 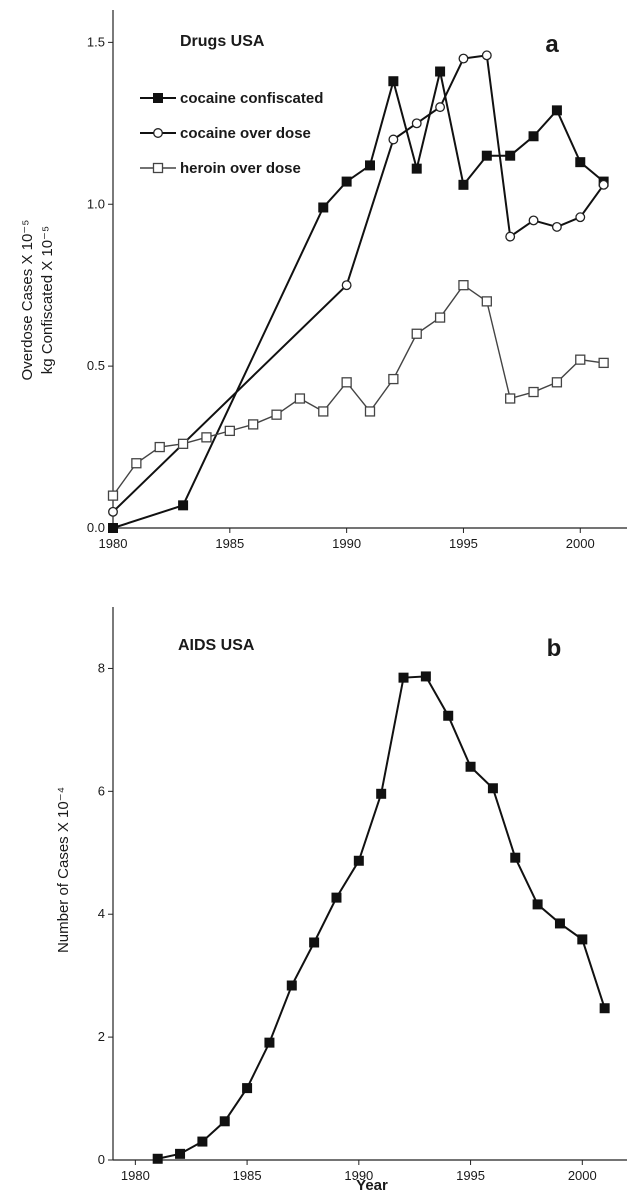 What do you see at coordinates (580, 543) in the screenshot?
I see `panel-a-x-tick-label: 2000` at bounding box center [580, 543].